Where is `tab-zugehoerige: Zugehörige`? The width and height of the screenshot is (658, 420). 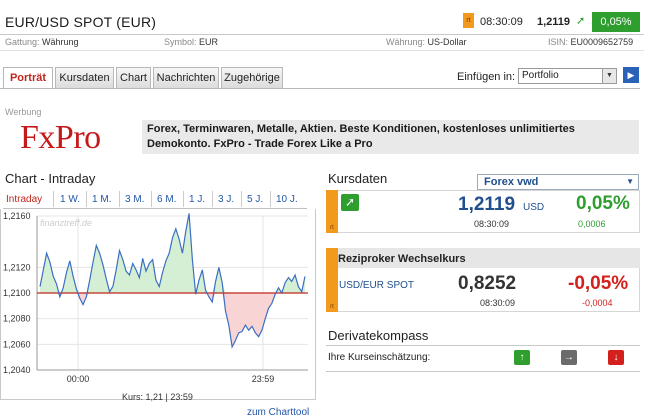
tab-zugehoerige: Zugehörige is located at coordinates (252, 77).